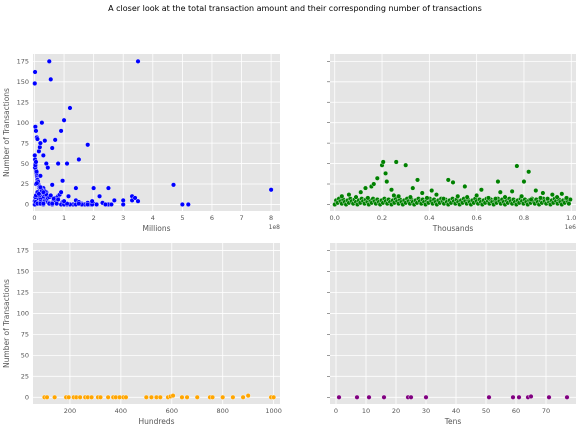 The width and height of the screenshot is (580, 430). What do you see at coordinates (6, 323) in the screenshot?
I see `y-axis-label: Number of Transactions` at bounding box center [6, 323].